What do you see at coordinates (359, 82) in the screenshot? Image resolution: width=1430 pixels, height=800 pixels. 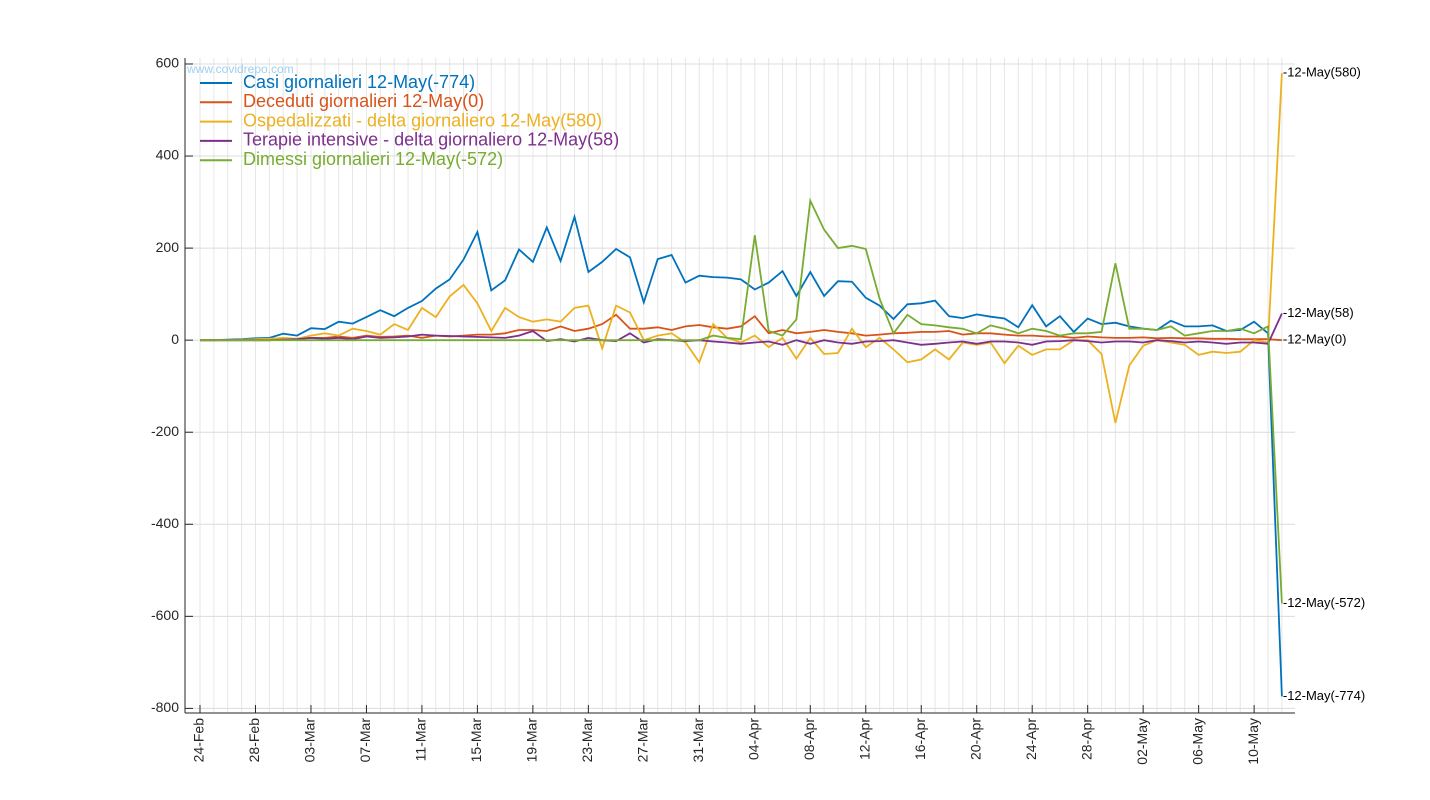 I see `legend-label: Casi giornalieri 12-May(-774)` at bounding box center [359, 82].